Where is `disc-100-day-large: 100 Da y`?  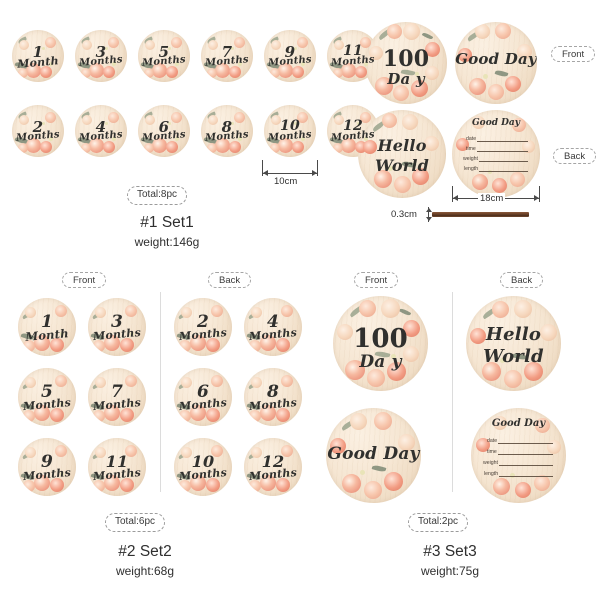
disc-100-day-large: 100 Da y is located at coordinates (406, 63).